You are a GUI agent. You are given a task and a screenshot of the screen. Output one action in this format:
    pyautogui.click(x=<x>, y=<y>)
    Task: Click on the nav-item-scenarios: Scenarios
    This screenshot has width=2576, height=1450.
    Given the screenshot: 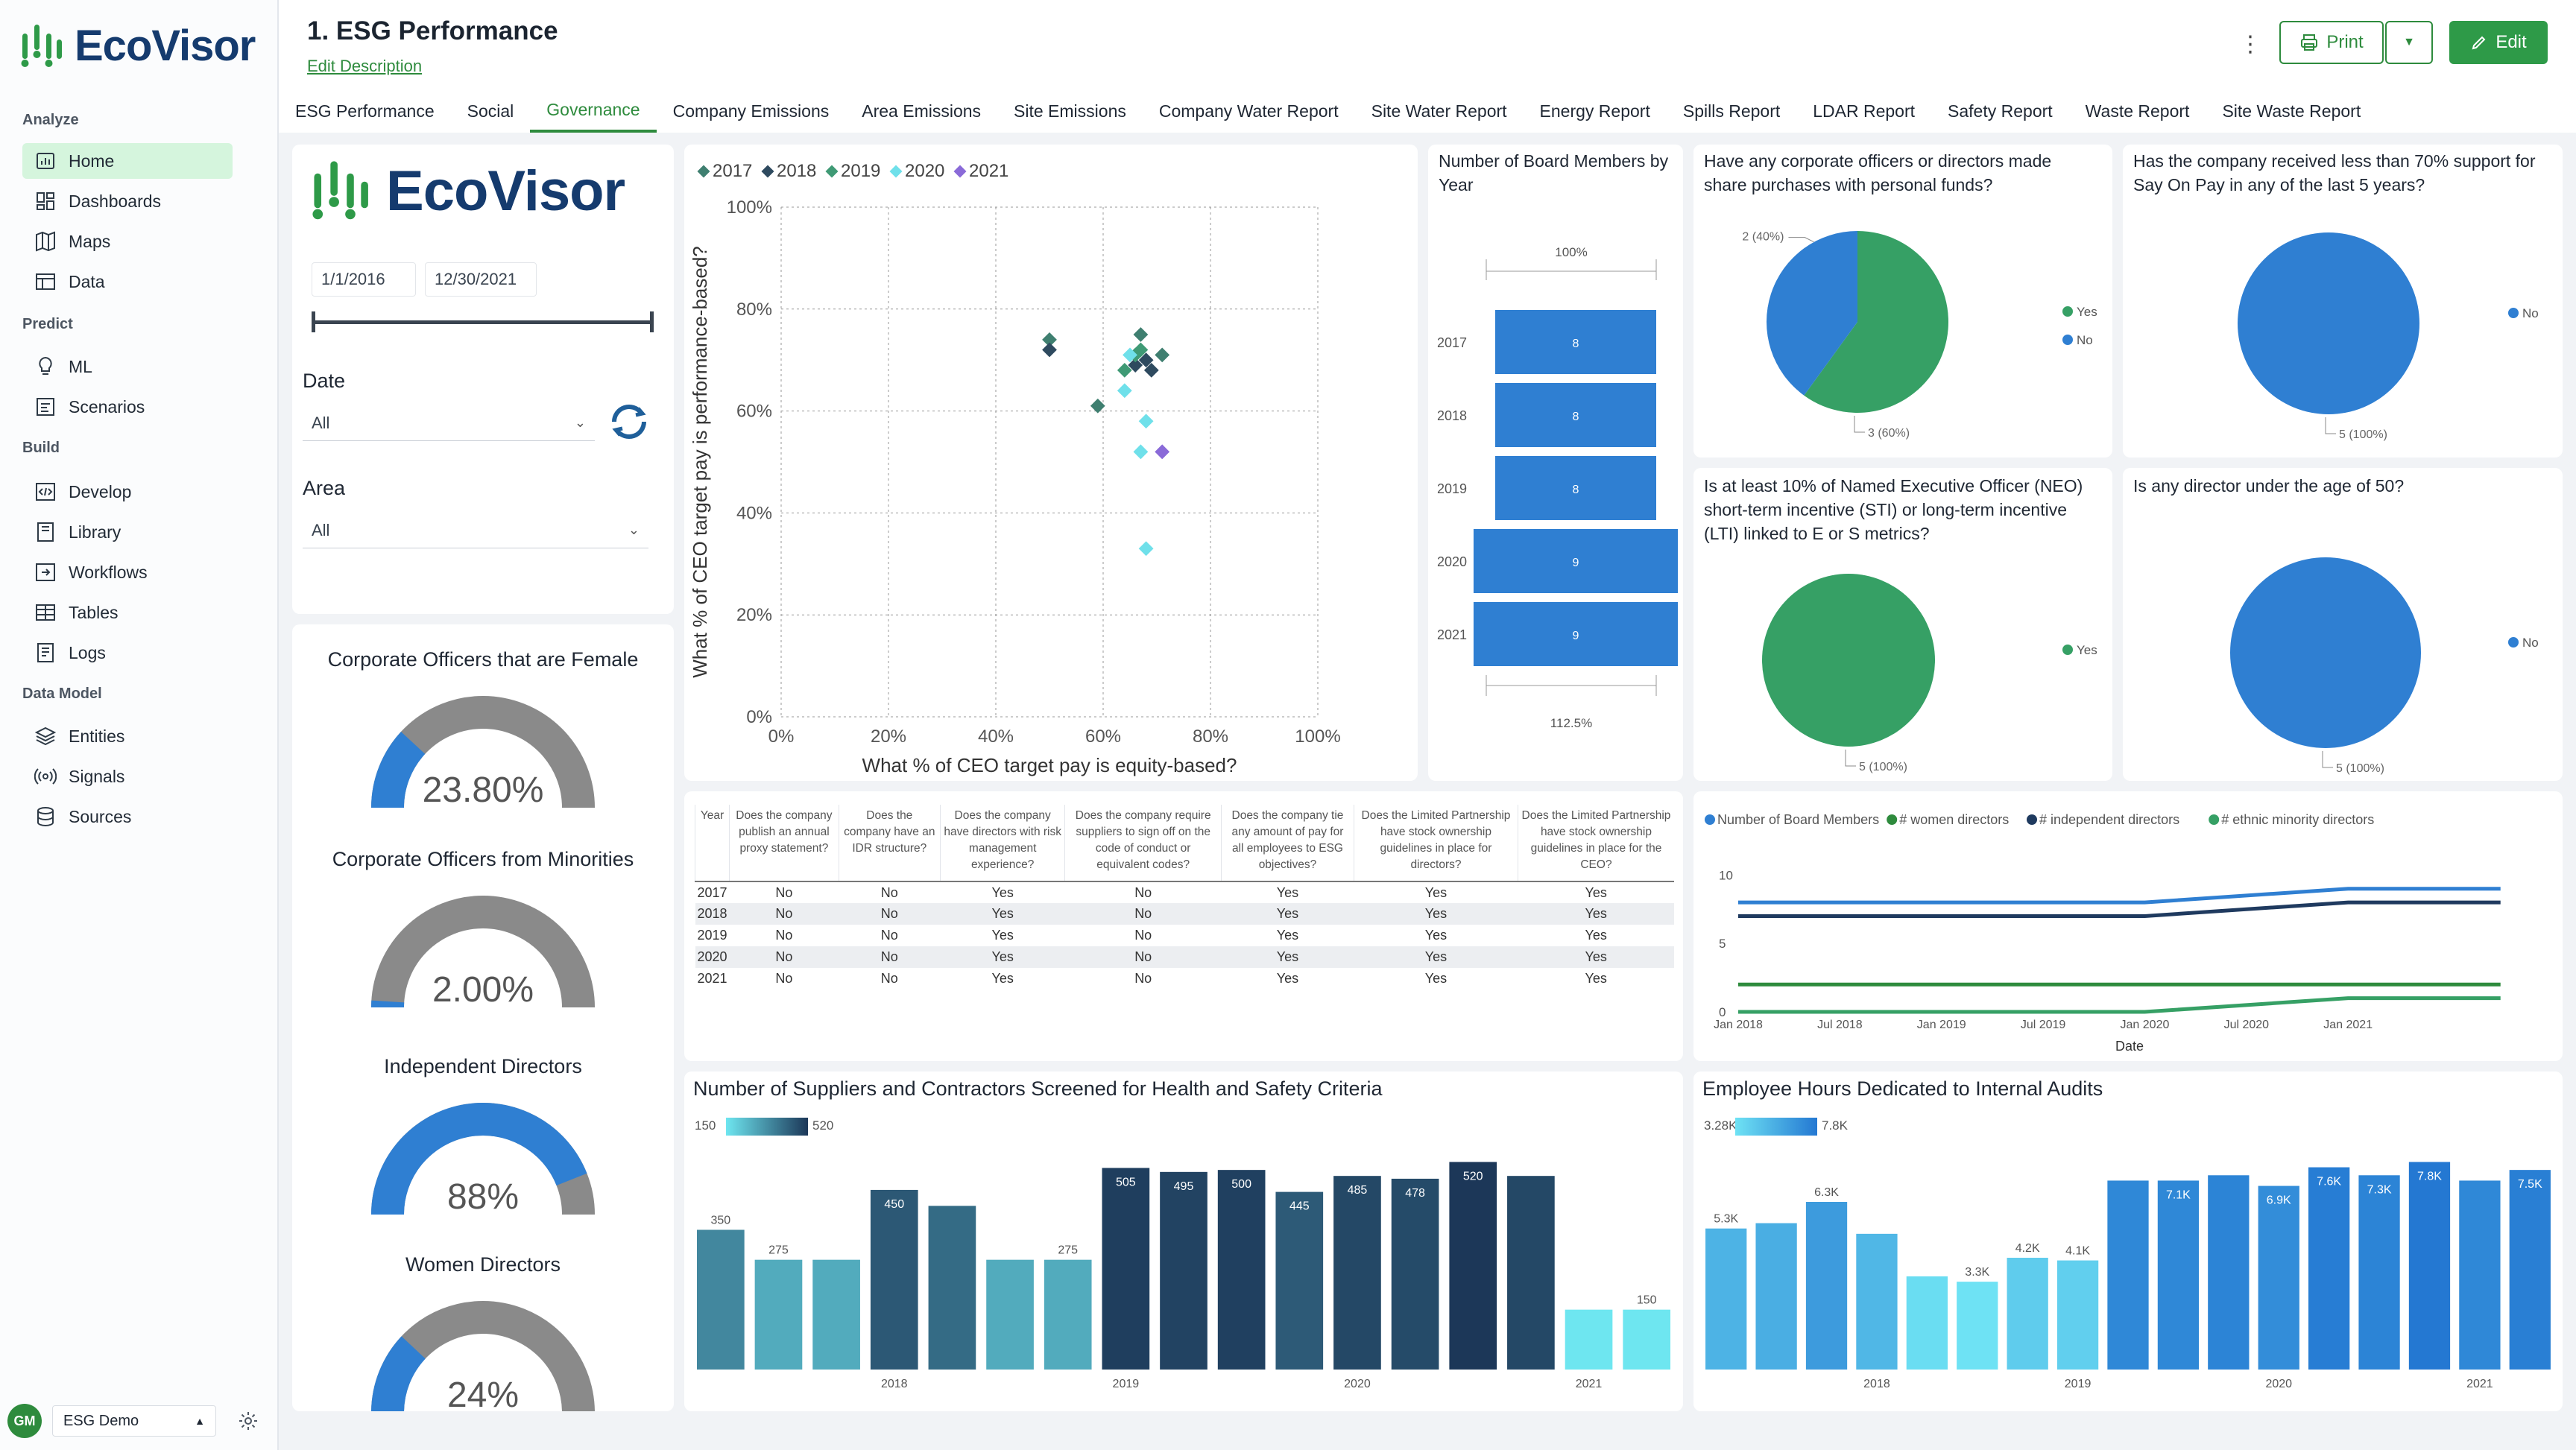 What is the action you would take?
    pyautogui.click(x=127, y=407)
    